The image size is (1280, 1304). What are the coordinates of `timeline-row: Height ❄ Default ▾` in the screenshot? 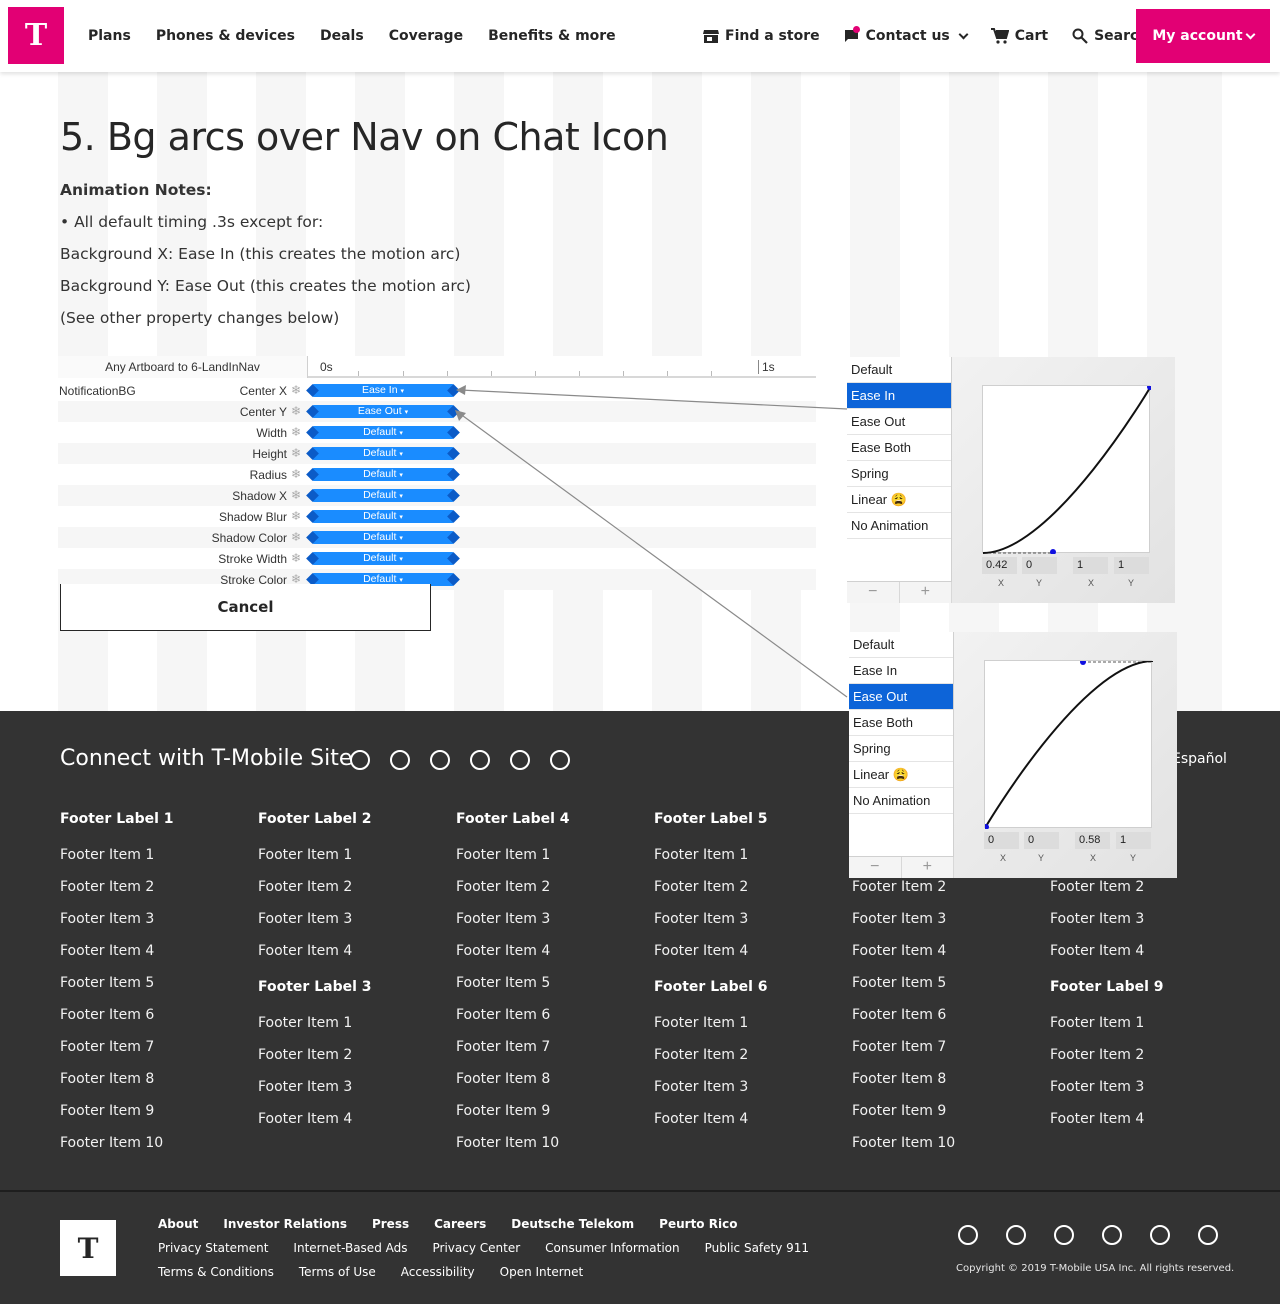 It's located at (437, 453).